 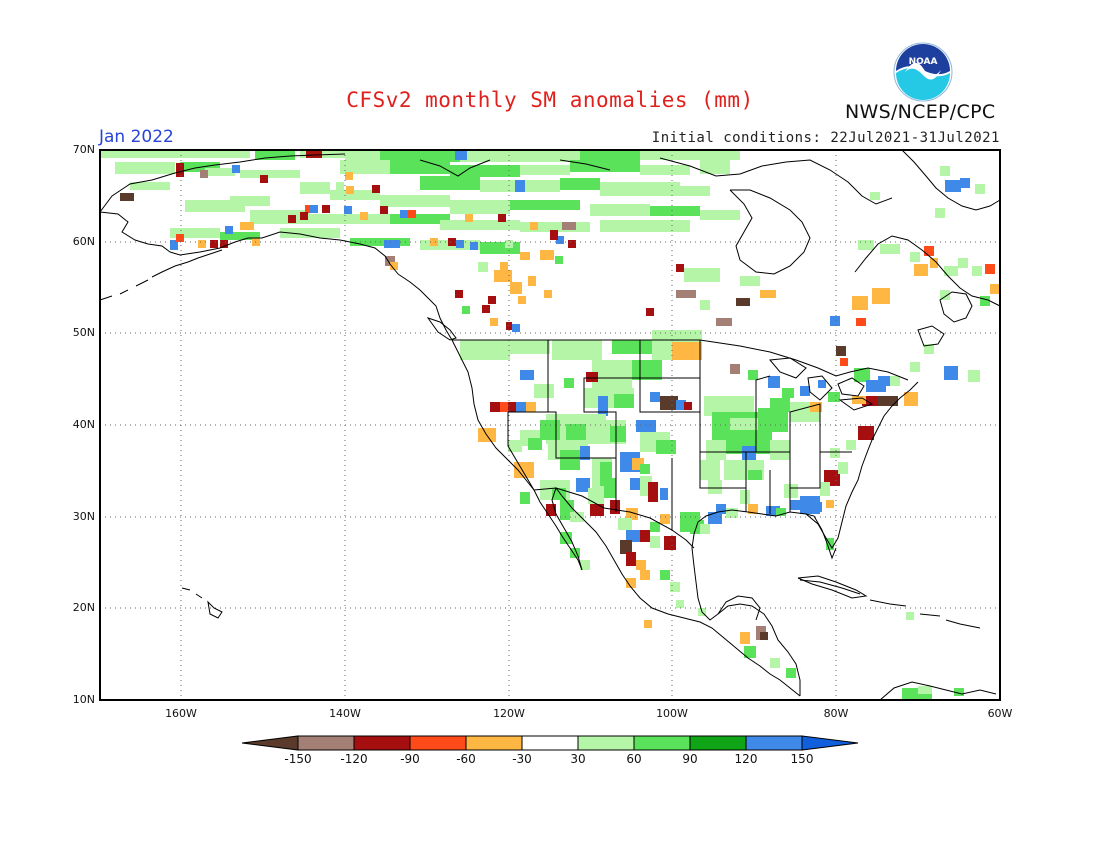 I want to click on lat-label-60n: 60N, so click(x=83, y=241).